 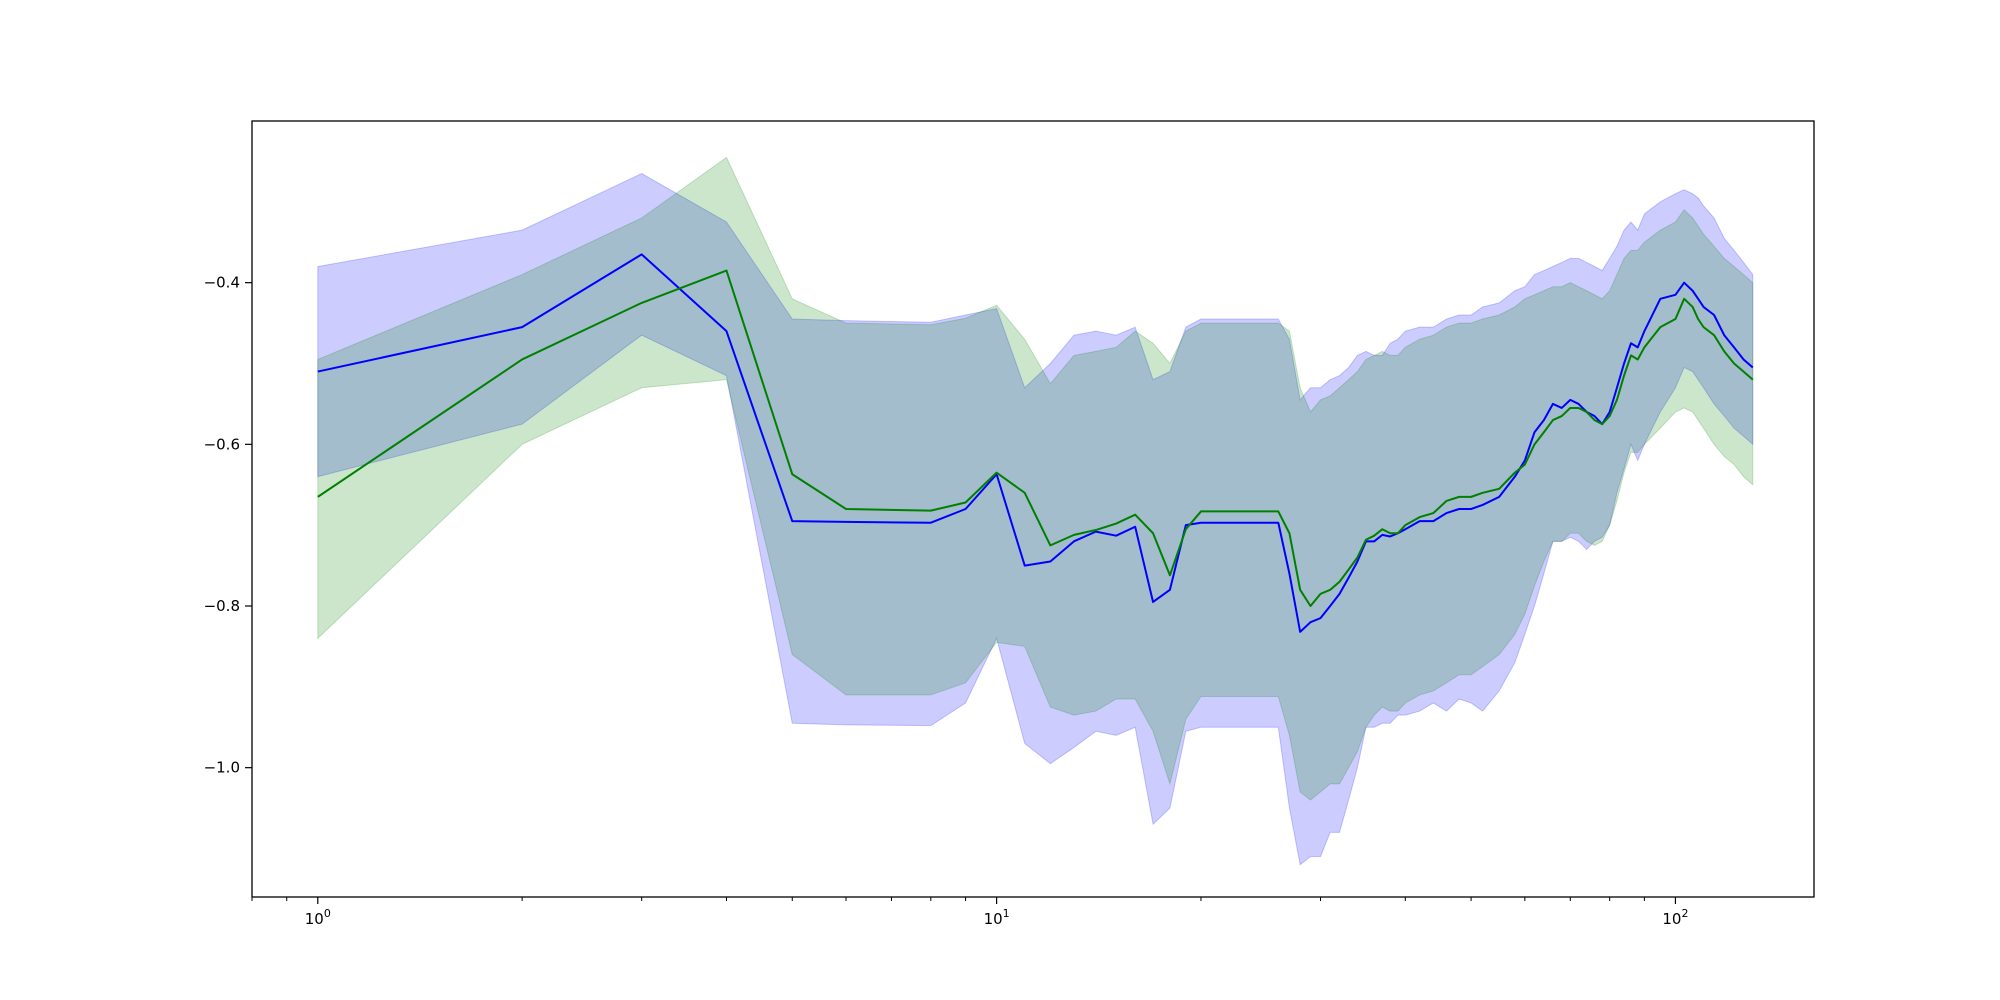 What do you see at coordinates (228, 525) in the screenshot?
I see `y-axis-ticks: −0.4 −0.6 −0.8 −1.0` at bounding box center [228, 525].